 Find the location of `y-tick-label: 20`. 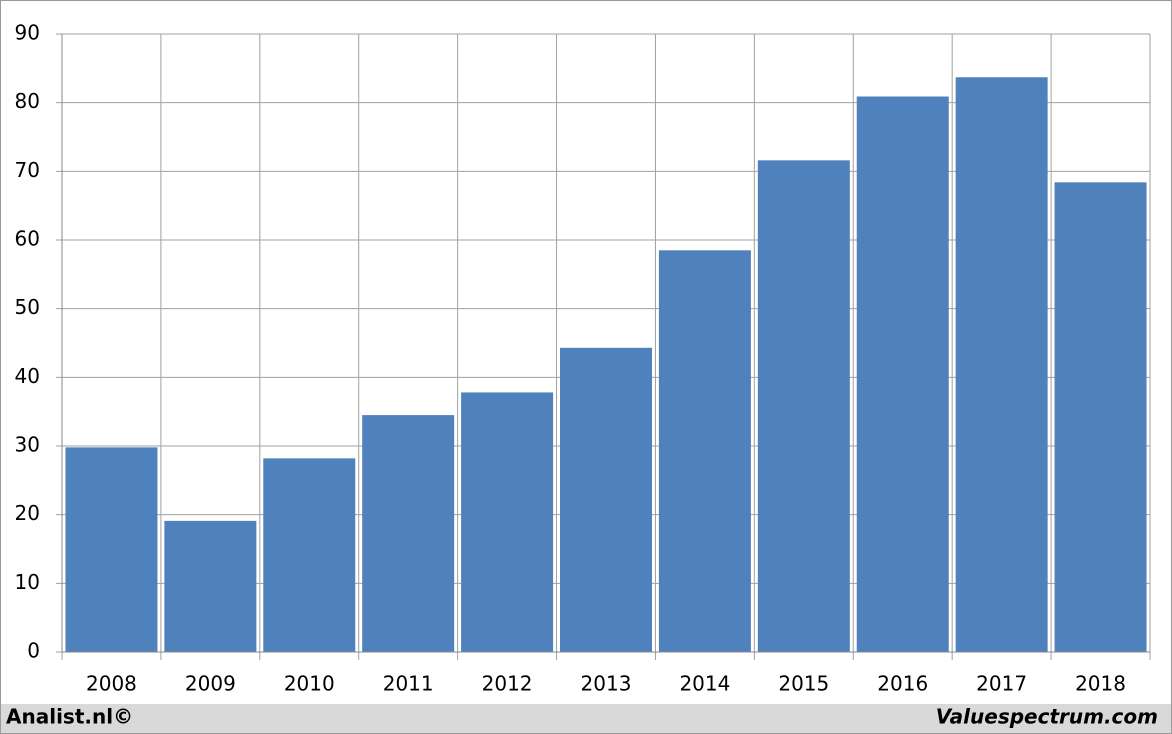

y-tick-label: 20 is located at coordinates (27, 513).